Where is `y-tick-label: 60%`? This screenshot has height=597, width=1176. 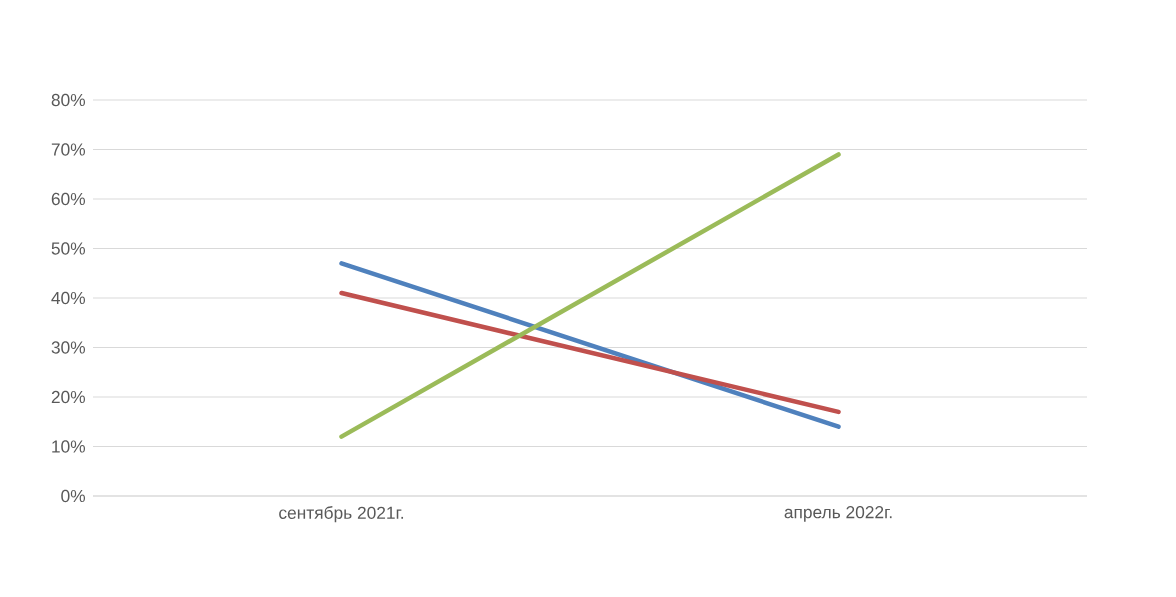
y-tick-label: 60% is located at coordinates (68, 199).